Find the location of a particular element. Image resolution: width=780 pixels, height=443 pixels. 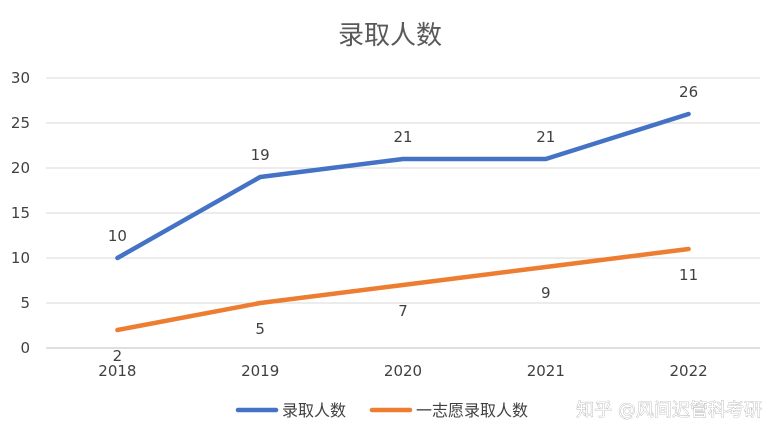

y-axis-ticks: 0 5 10 15 20 25 30 is located at coordinates (20, 213).